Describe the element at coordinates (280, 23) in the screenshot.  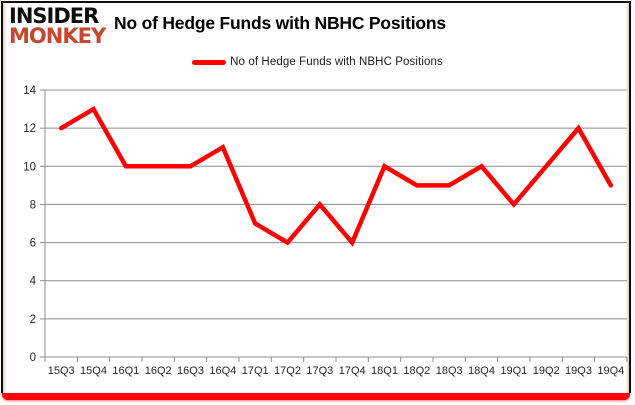
I see `chart-title: No of Hedge Funds with NBHC Positions` at that location.